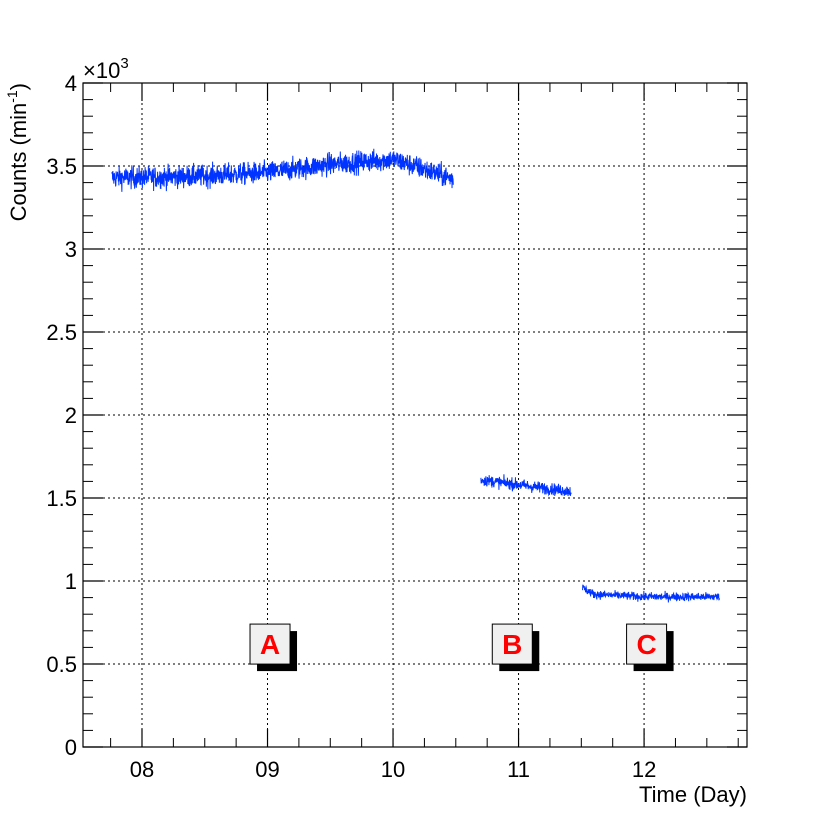  I want to click on annotation-B: B, so click(515, 647).